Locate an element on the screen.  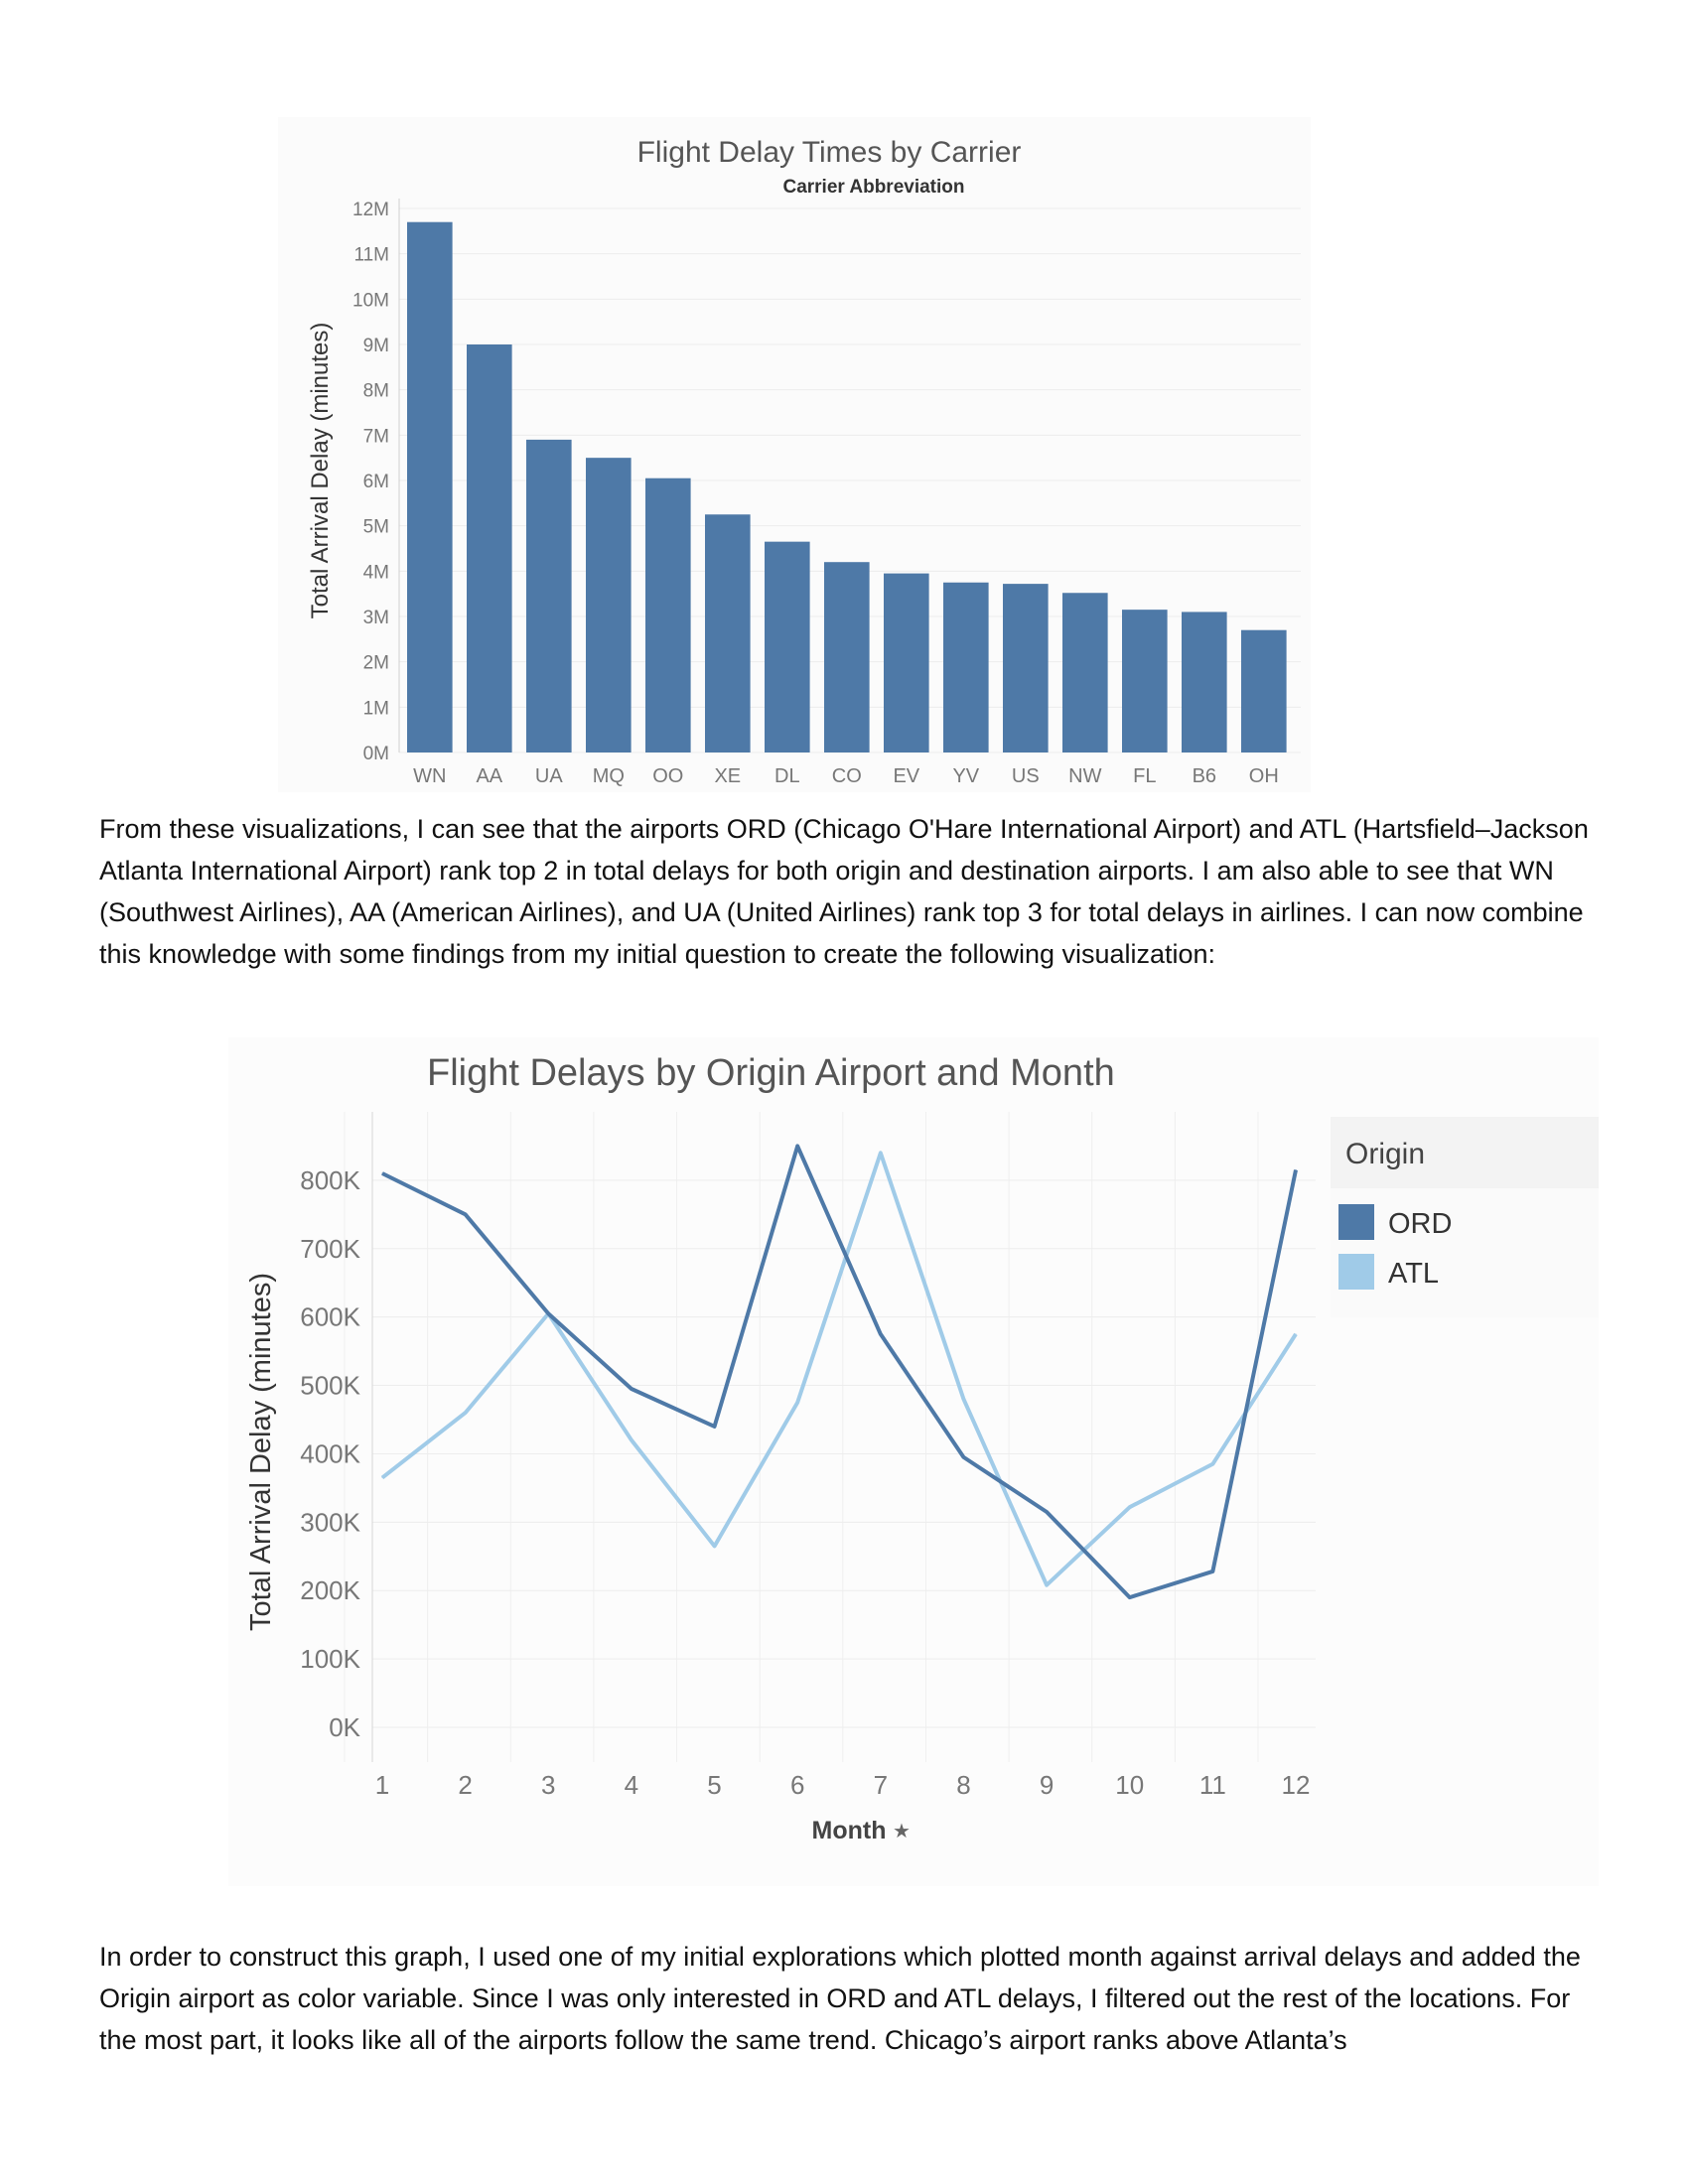
bar-fl is located at coordinates (1145, 681).